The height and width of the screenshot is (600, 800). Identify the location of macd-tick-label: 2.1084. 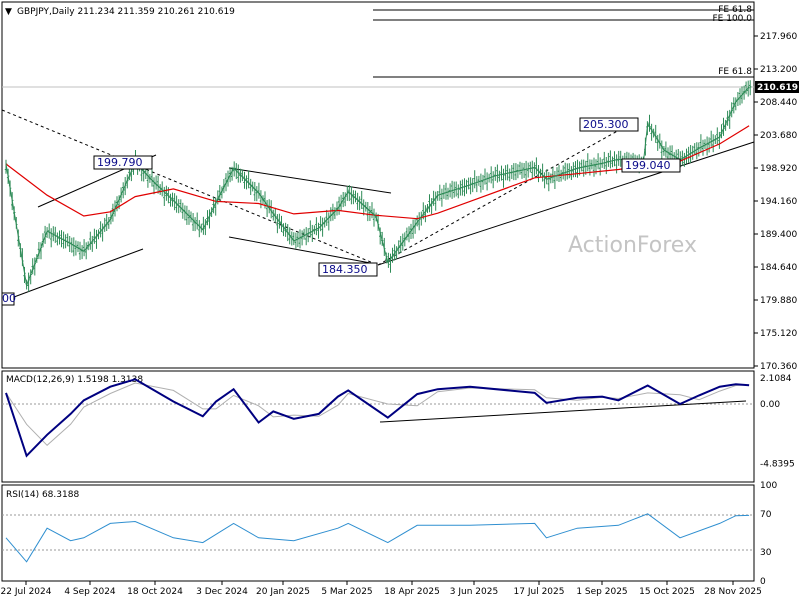
(776, 379).